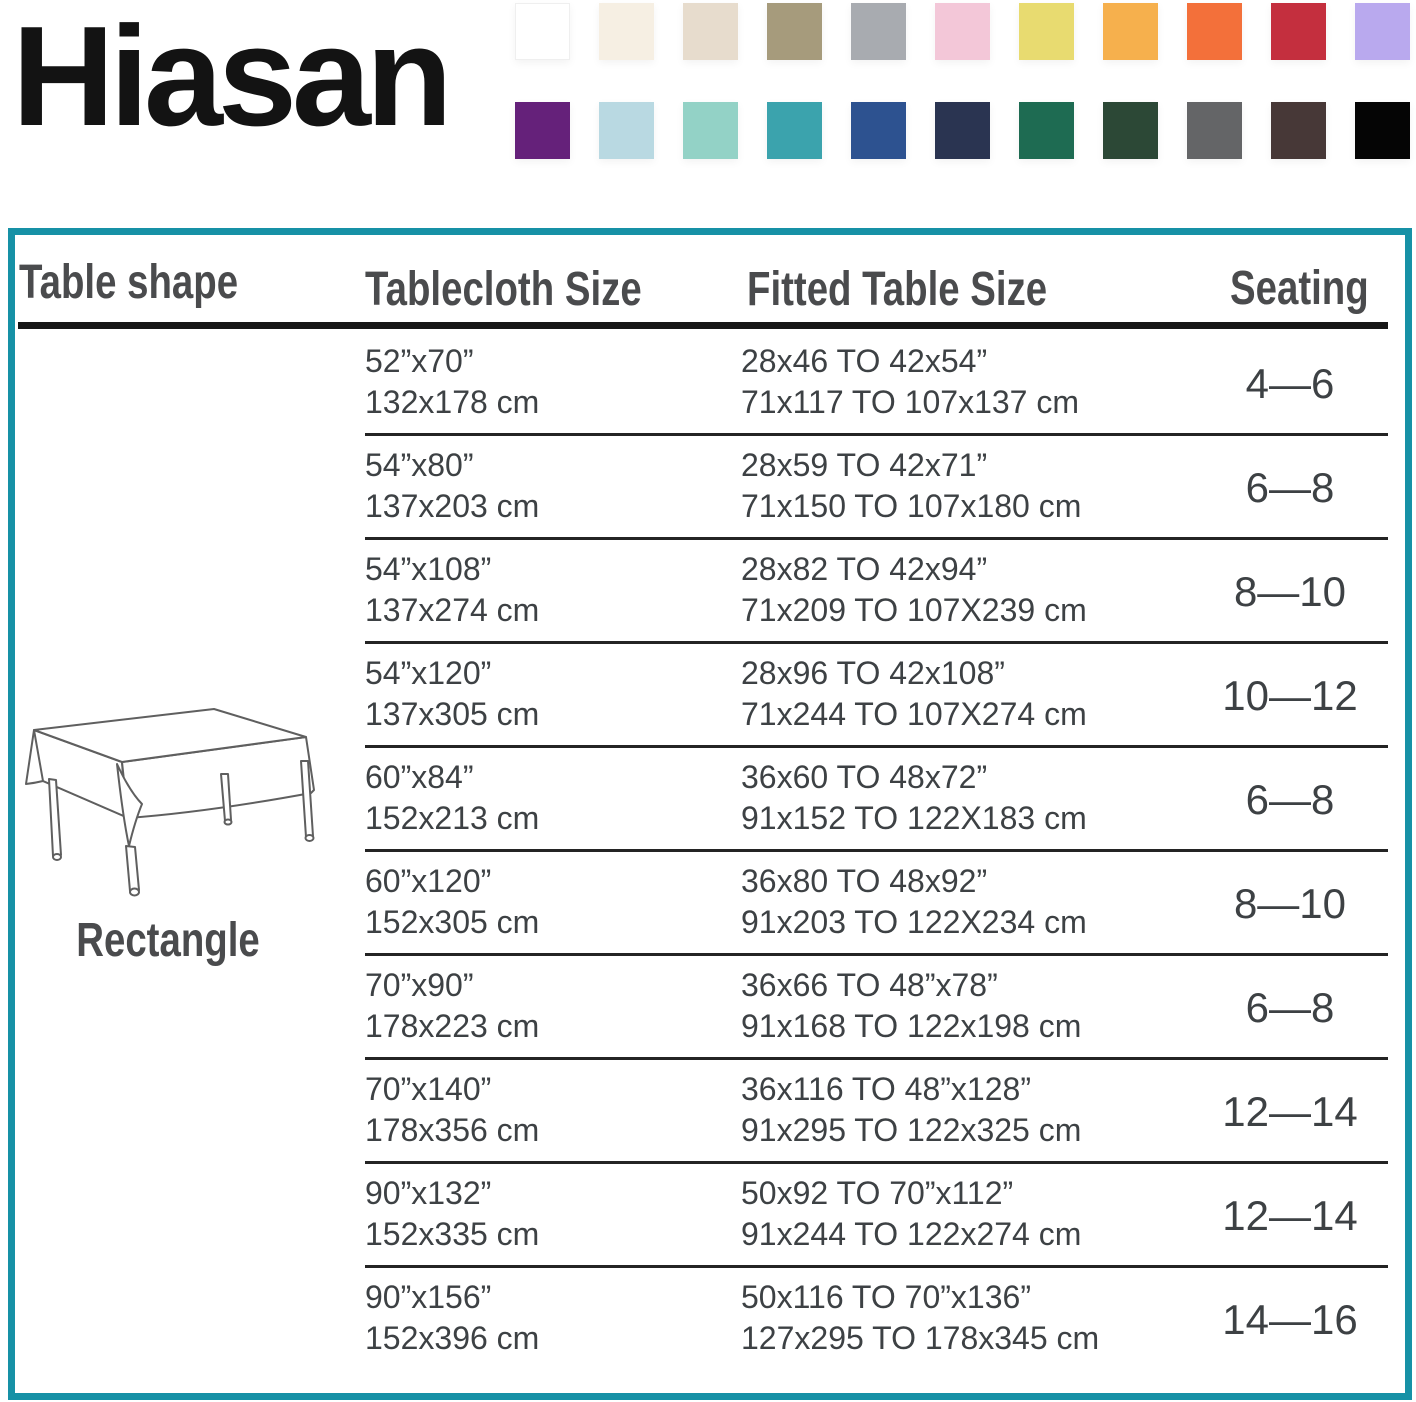 The image size is (1416, 1402). What do you see at coordinates (710, 130) in the screenshot?
I see `swatch-aqua` at bounding box center [710, 130].